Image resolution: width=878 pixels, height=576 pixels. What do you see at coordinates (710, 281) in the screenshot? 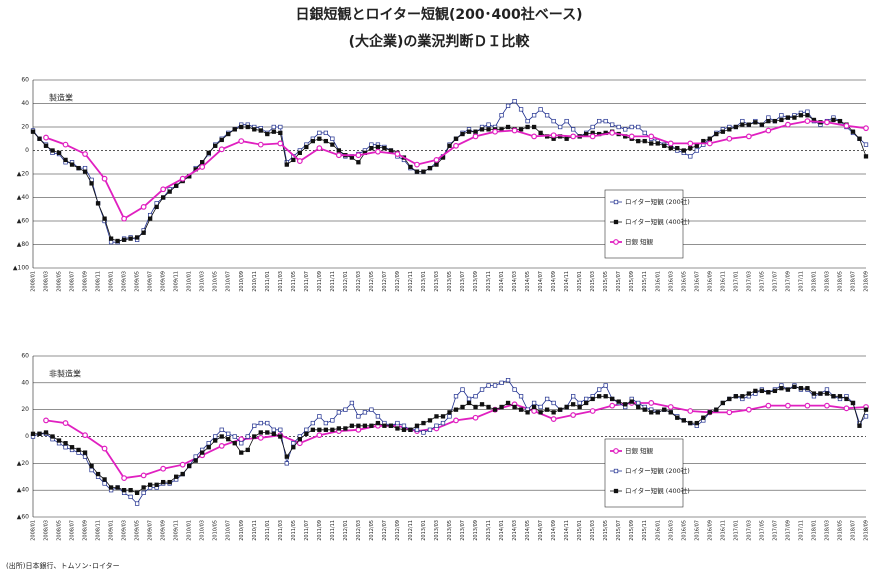
I see `x-tick-label: 2016/09` at bounding box center [710, 281].